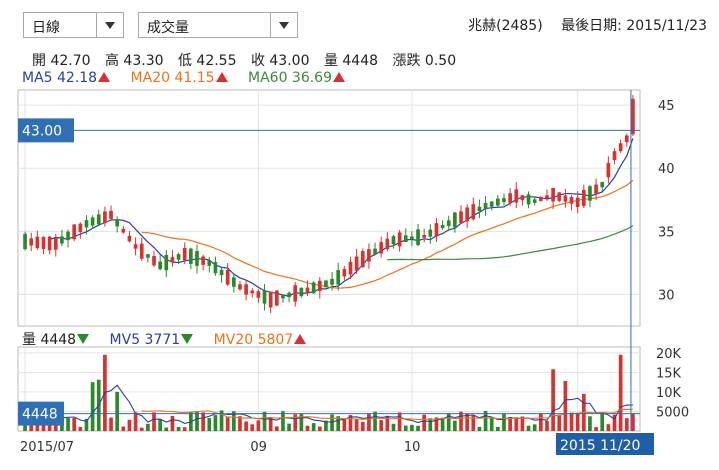 The height and width of the screenshot is (470, 719). What do you see at coordinates (73, 25) in the screenshot?
I see `period-select: 日線` at bounding box center [73, 25].